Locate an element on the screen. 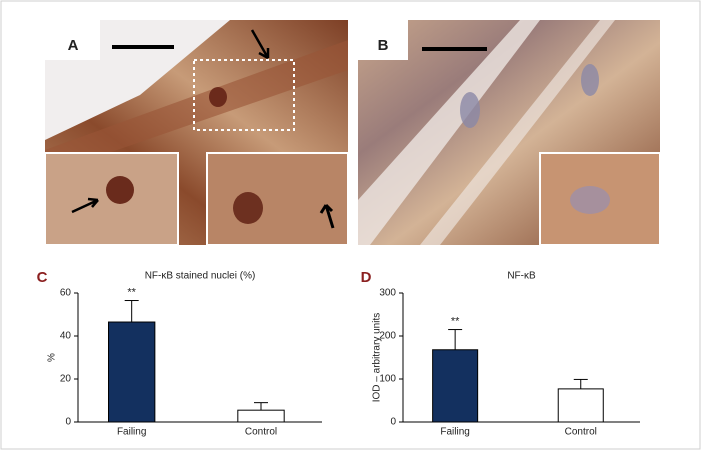  panel-label: C is located at coordinates (42, 277).